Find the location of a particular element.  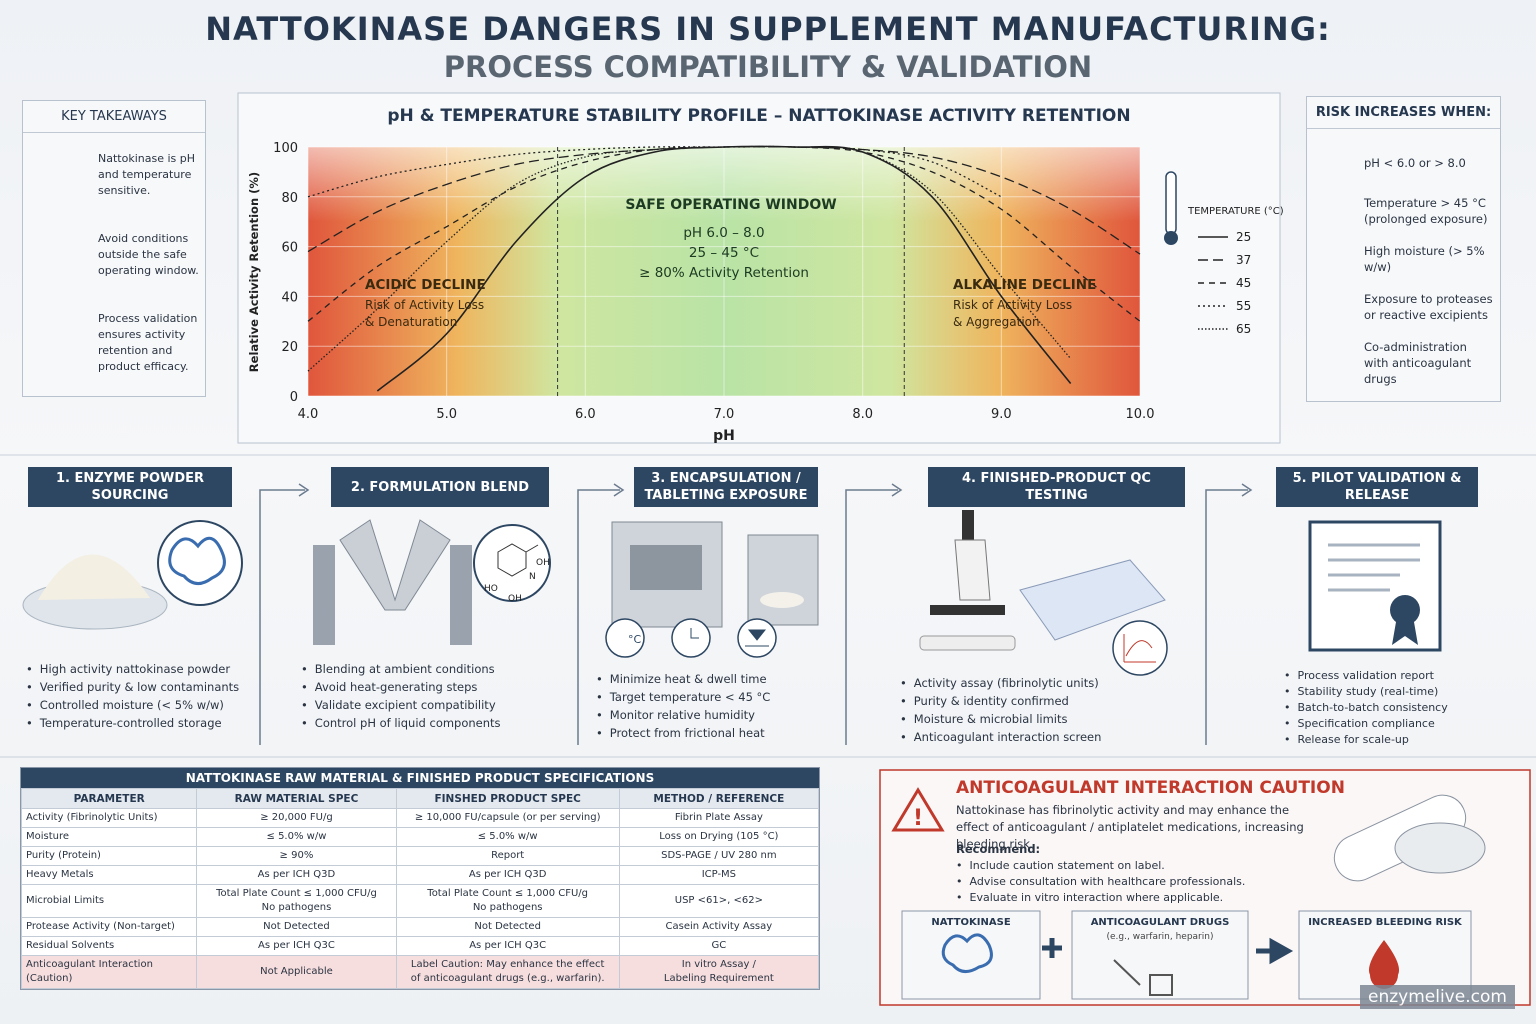

table-cell: Fibrin Plate Assay is located at coordinates (719, 818).